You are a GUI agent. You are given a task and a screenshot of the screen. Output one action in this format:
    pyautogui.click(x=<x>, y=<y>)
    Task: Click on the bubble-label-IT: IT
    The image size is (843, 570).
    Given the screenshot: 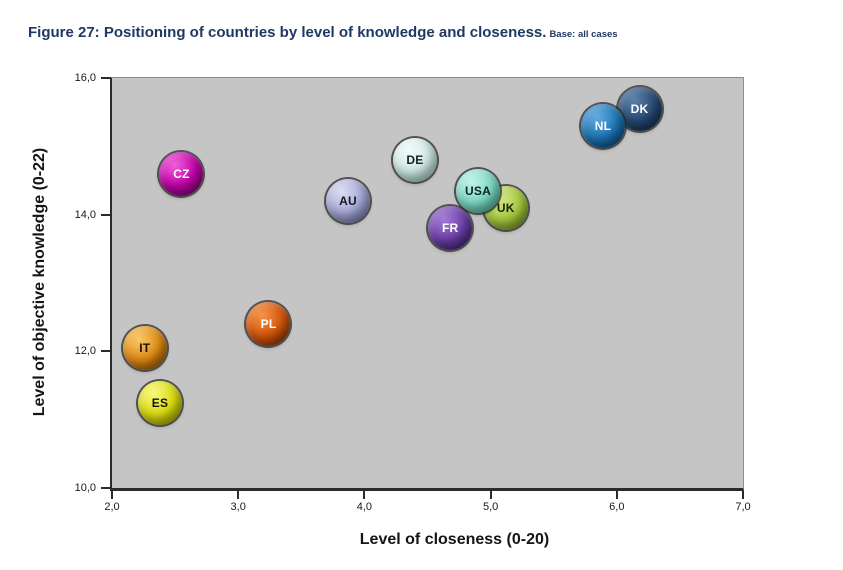 What is the action you would take?
    pyautogui.click(x=145, y=347)
    